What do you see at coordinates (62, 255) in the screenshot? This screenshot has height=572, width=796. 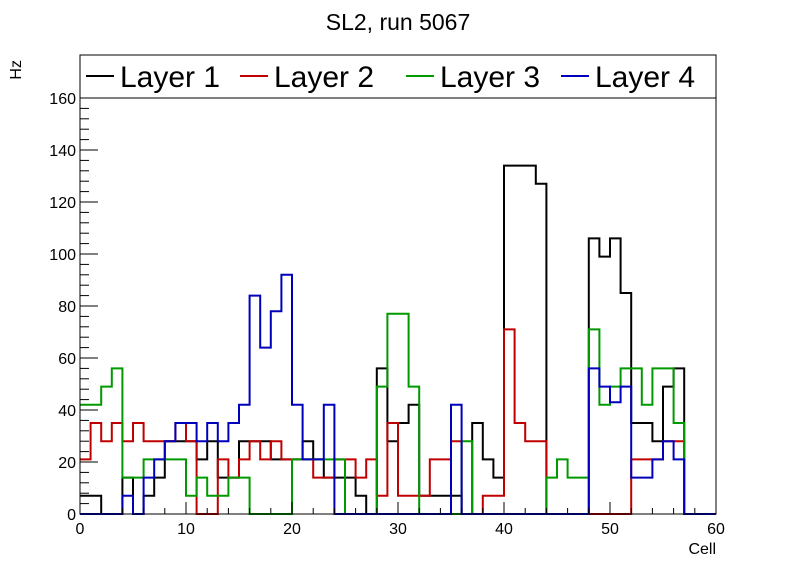 I see `y-tick-label: 100` at bounding box center [62, 255].